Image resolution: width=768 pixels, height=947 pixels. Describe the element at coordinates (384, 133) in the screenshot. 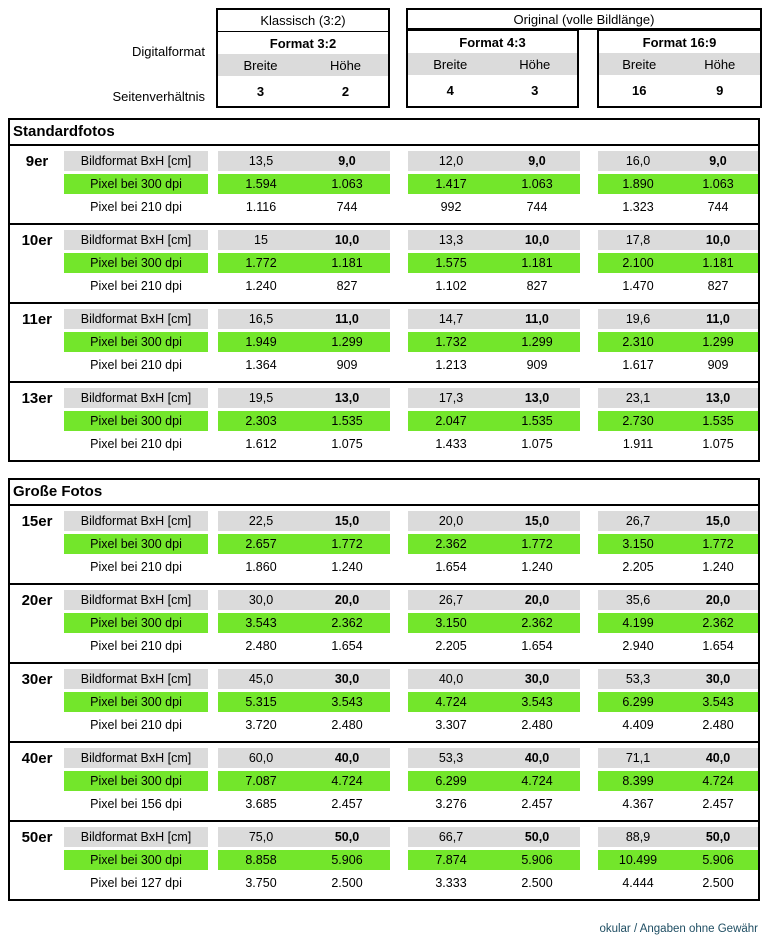

I see `section-title: Standardfotos` at that location.